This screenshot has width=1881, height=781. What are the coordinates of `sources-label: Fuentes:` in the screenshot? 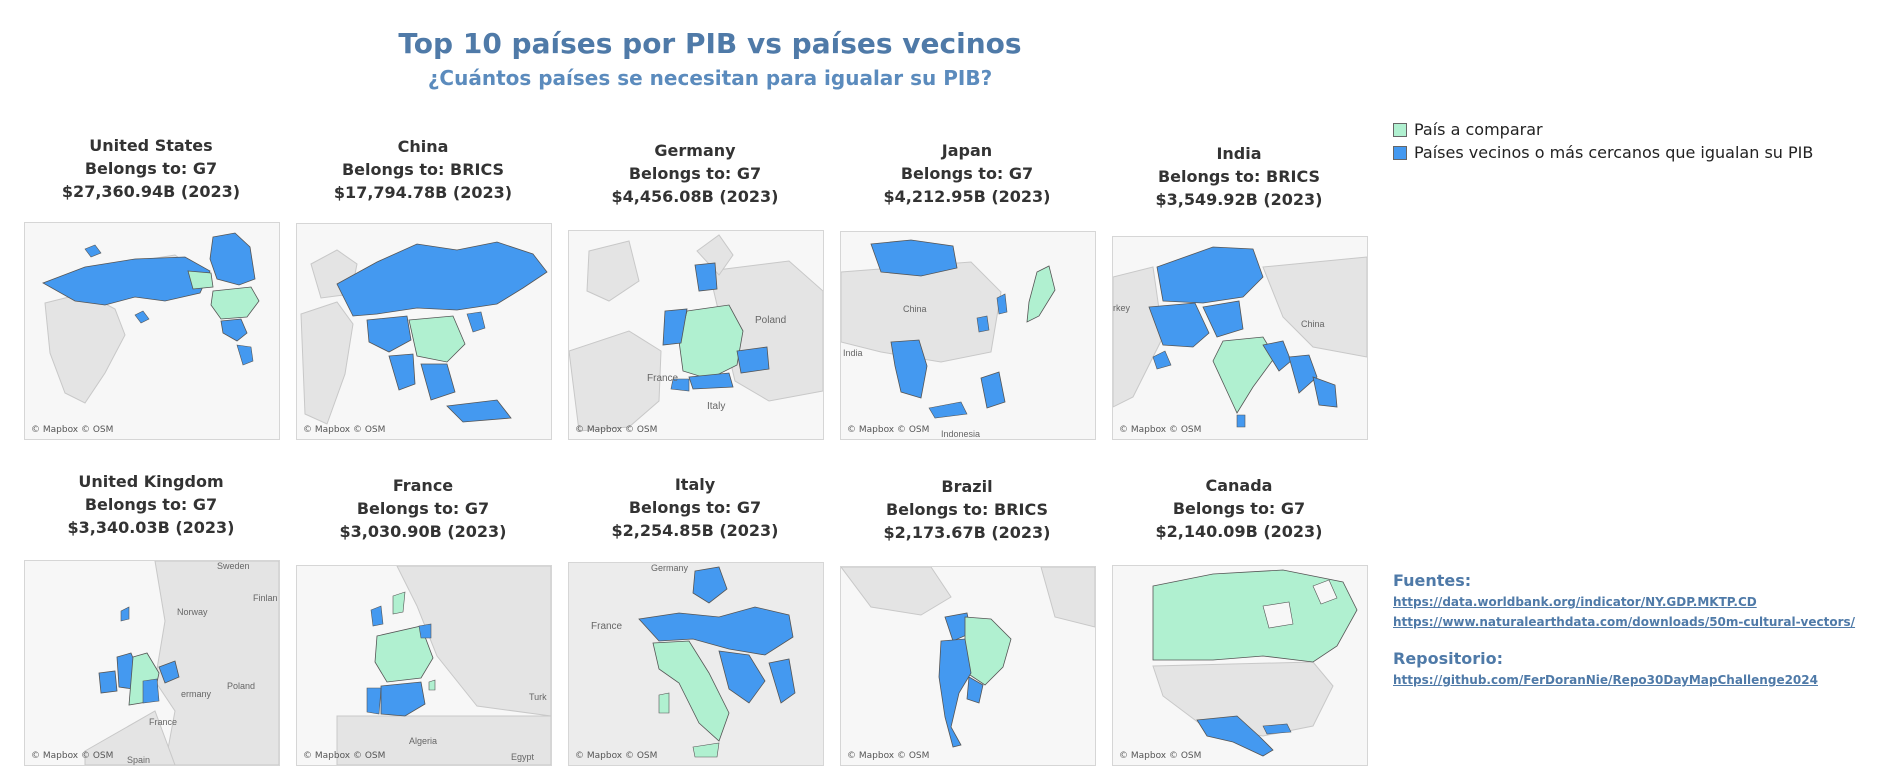 It's located at (1432, 580).